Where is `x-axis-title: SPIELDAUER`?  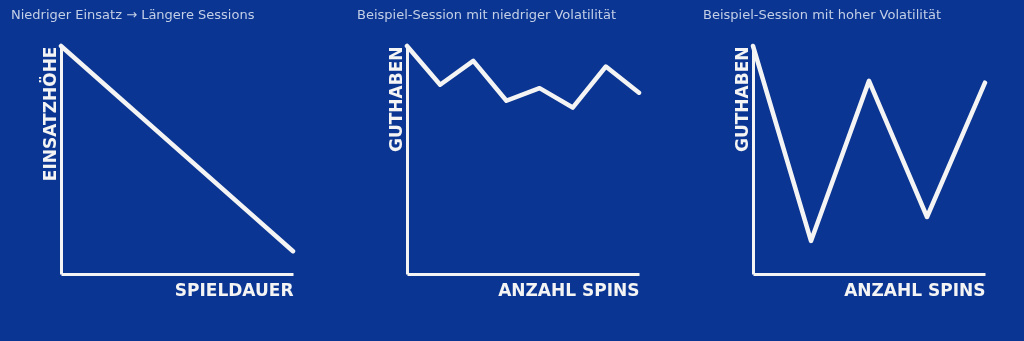 x-axis-title: SPIELDAUER is located at coordinates (234, 289).